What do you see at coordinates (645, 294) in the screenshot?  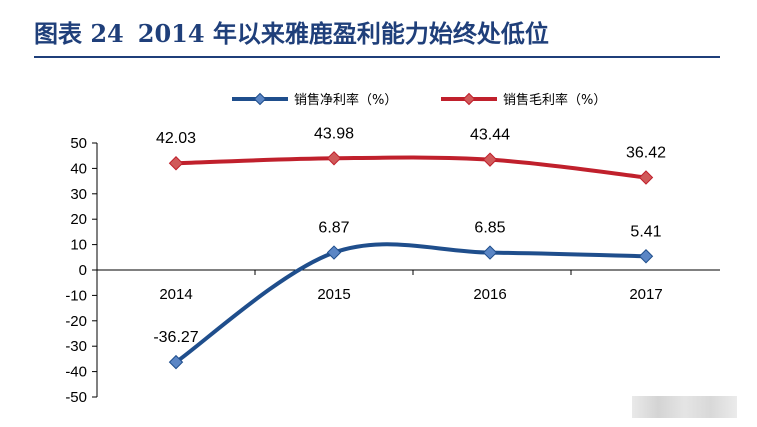 I see `x-tick-label: 2017` at bounding box center [645, 294].